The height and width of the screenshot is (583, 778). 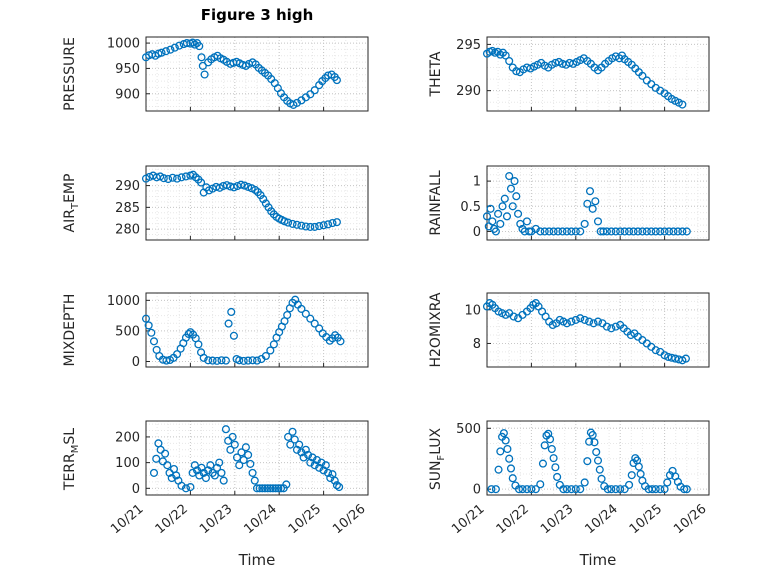 I want to click on y-tick-label: 10, so click(x=472, y=310).